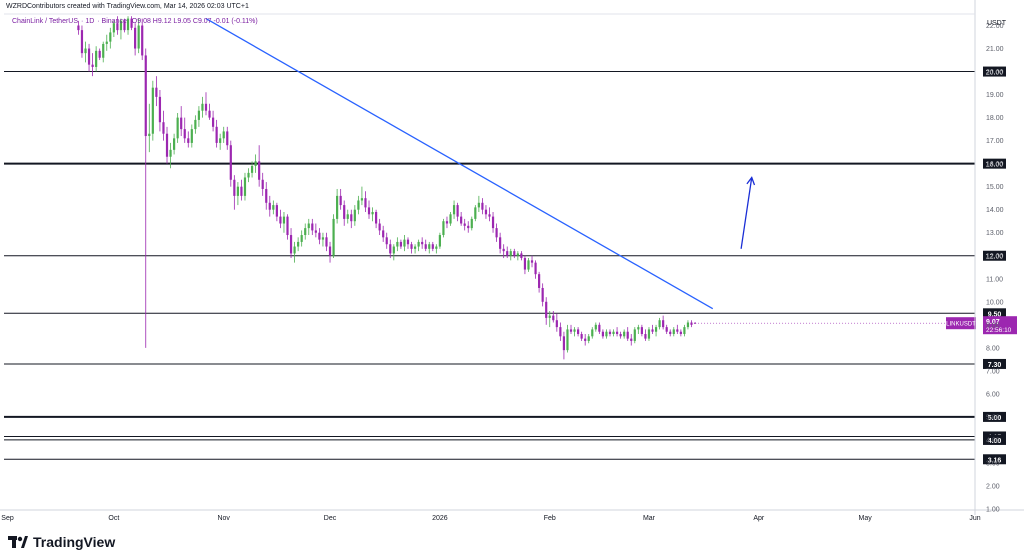 The height and width of the screenshot is (558, 1024). Describe the element at coordinates (993, 510) in the screenshot. I see `y-tick-label: 1.00` at that location.